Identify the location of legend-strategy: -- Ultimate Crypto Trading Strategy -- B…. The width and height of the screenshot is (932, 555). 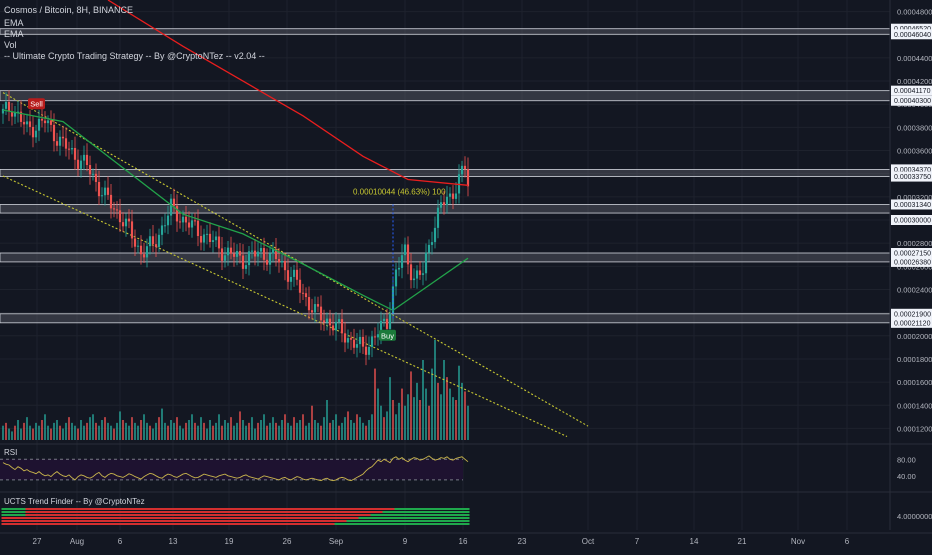
(134, 56).